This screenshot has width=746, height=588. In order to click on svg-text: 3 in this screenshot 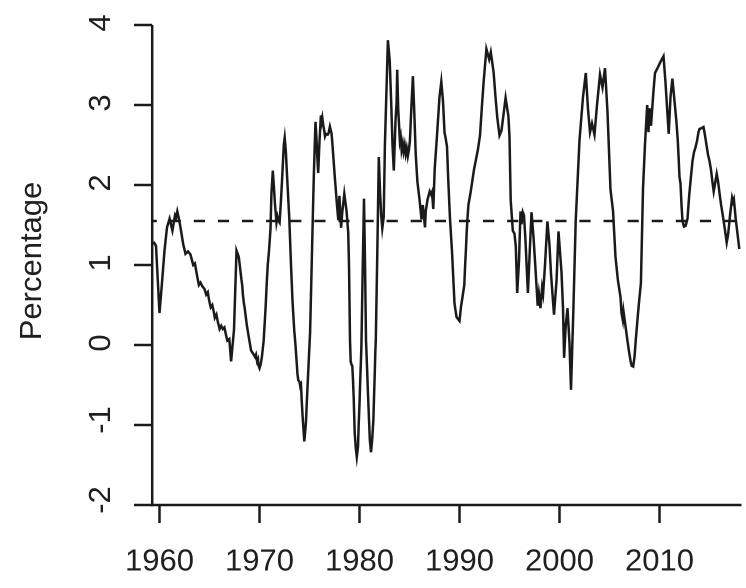, I will do `click(99, 102)`.